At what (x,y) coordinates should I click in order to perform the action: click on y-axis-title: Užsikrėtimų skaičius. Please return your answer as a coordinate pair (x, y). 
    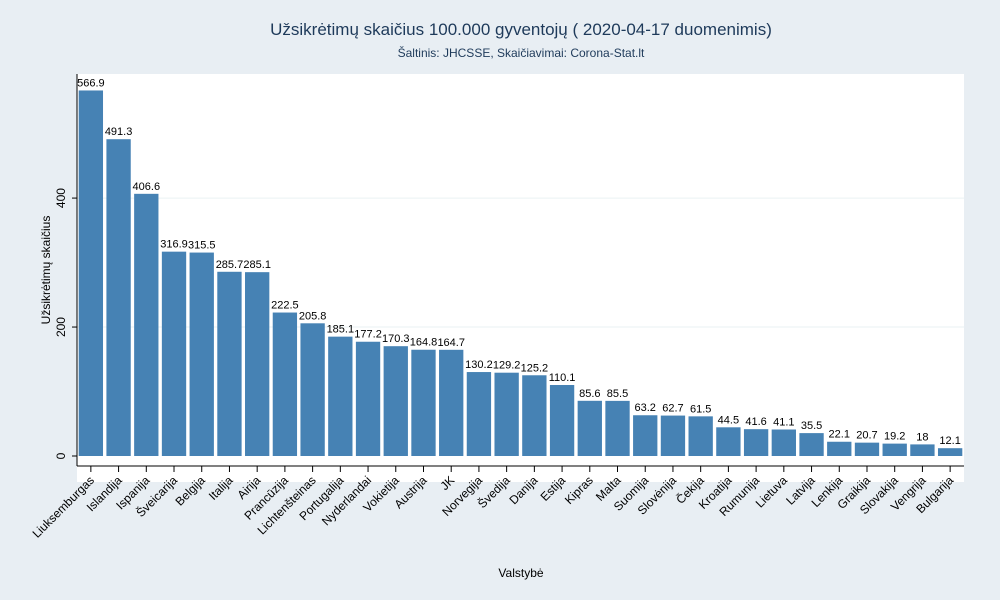
    Looking at the image, I should click on (46, 270).